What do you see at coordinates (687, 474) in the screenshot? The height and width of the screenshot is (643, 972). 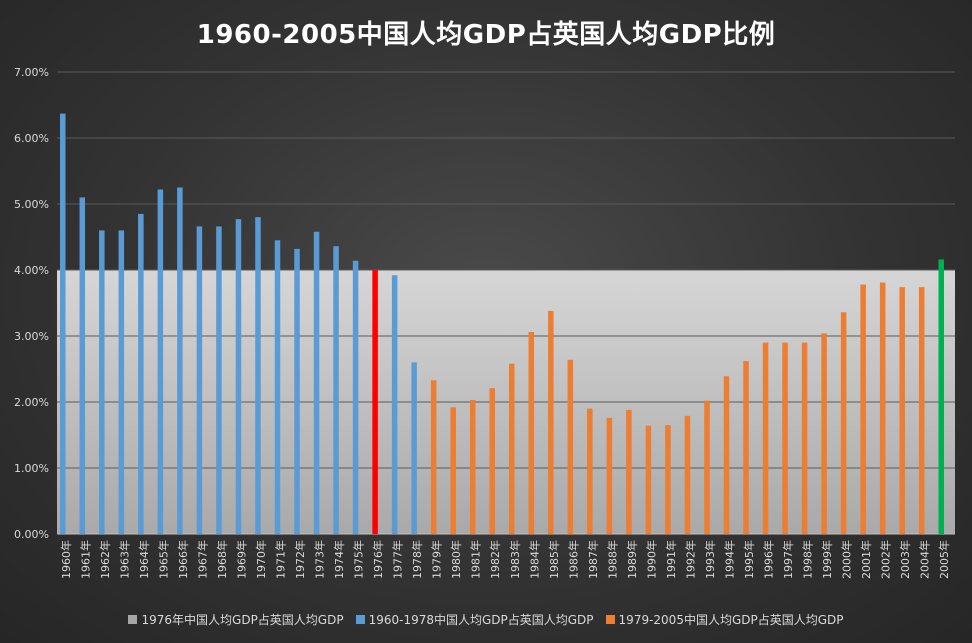 I see `bar-1992` at bounding box center [687, 474].